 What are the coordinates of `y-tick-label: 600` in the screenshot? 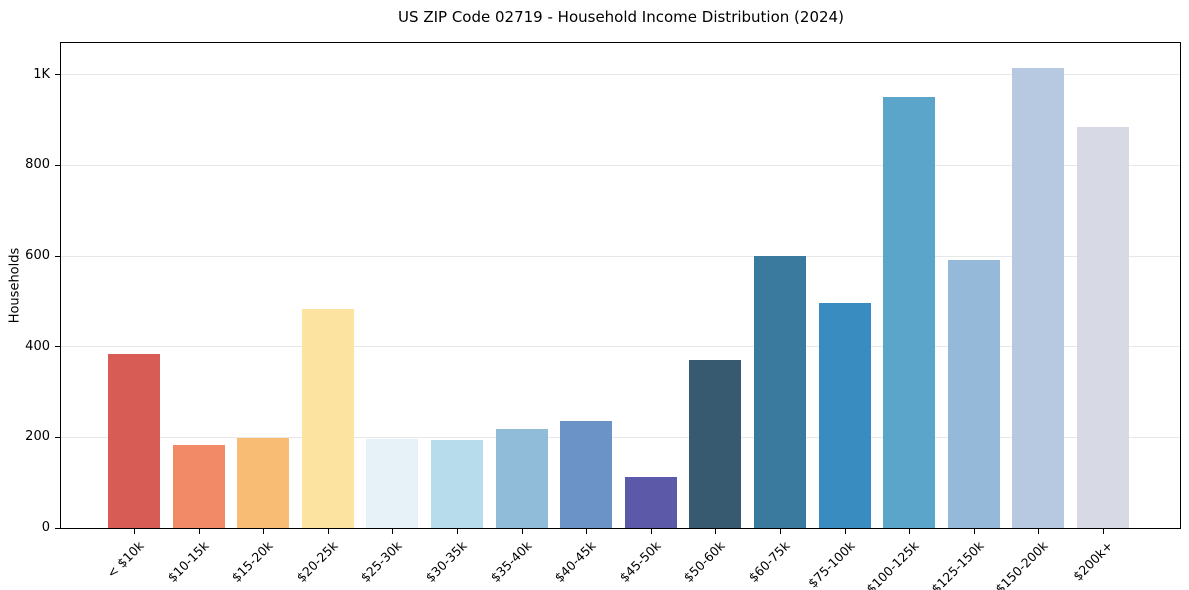 It's located at (37, 256).